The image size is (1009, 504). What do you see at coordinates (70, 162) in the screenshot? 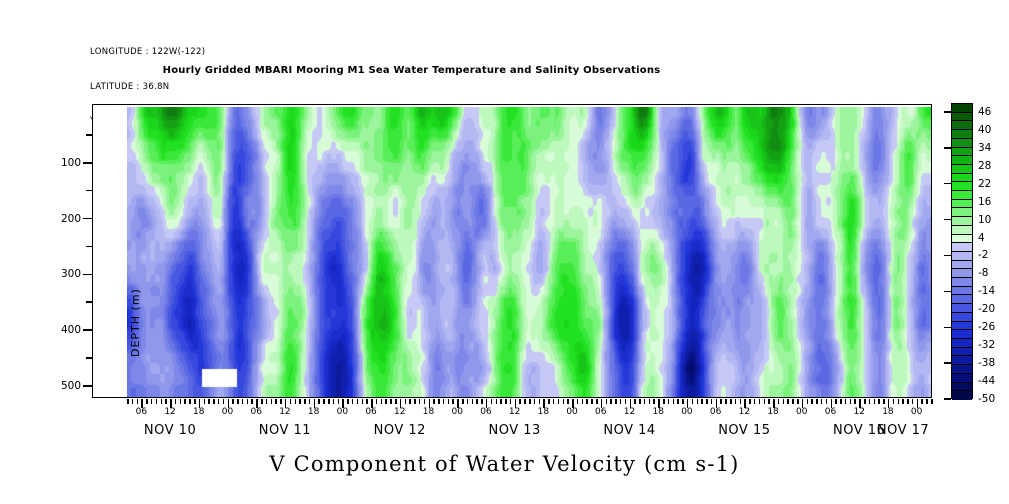
I see `y-tick-label: 100` at bounding box center [70, 162].